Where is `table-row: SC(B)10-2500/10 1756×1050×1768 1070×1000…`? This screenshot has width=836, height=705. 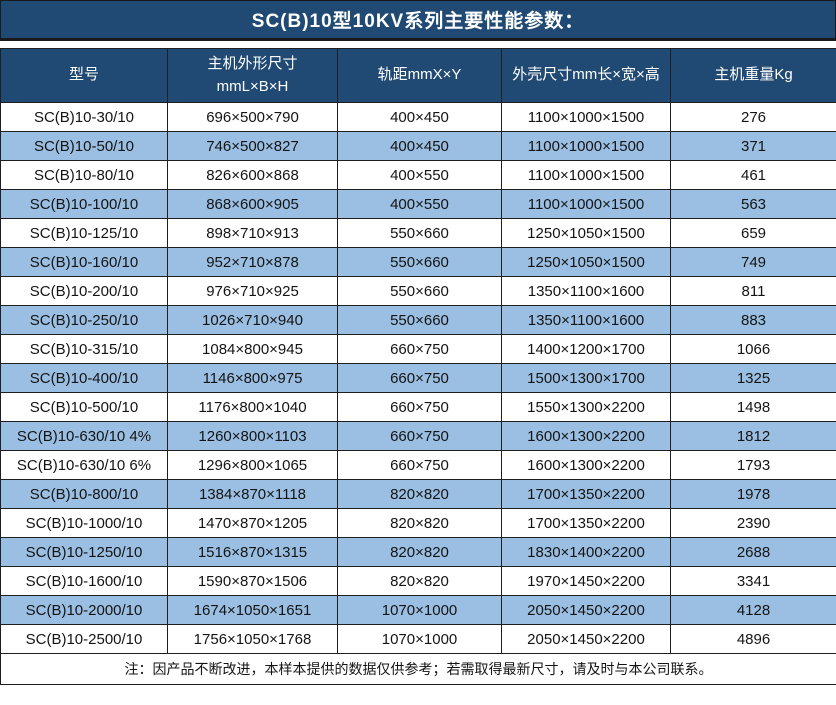 table-row: SC(B)10-2500/10 1756×1050×1768 1070×1000… is located at coordinates (418, 639).